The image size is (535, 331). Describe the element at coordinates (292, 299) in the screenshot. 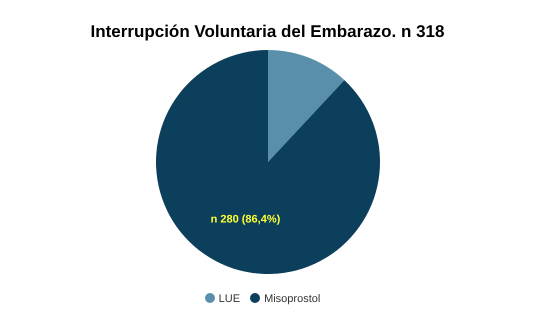

I see `legend-label: Misoprostol` at that location.